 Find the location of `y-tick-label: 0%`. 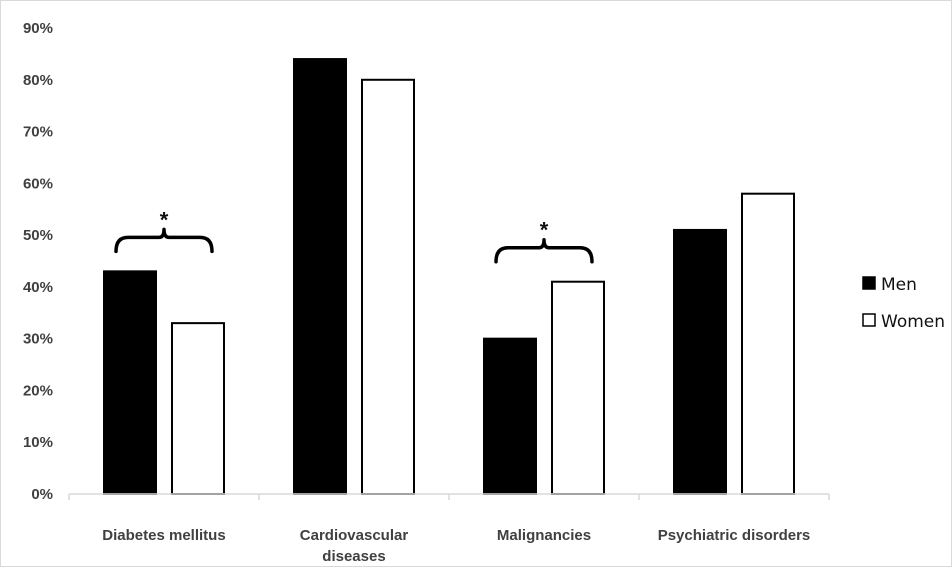

y-tick-label: 0% is located at coordinates (42, 494).